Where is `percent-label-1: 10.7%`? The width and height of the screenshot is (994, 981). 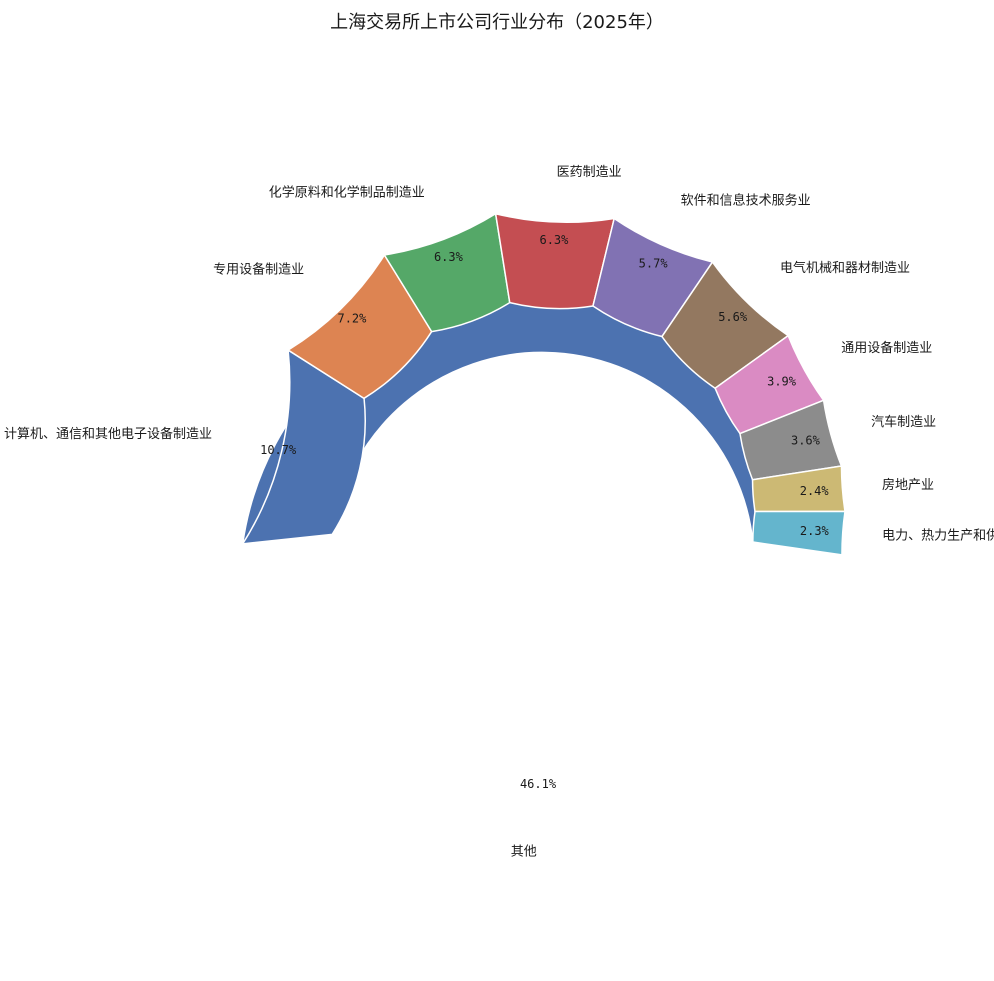
percent-label-1: 10.7% is located at coordinates (278, 450).